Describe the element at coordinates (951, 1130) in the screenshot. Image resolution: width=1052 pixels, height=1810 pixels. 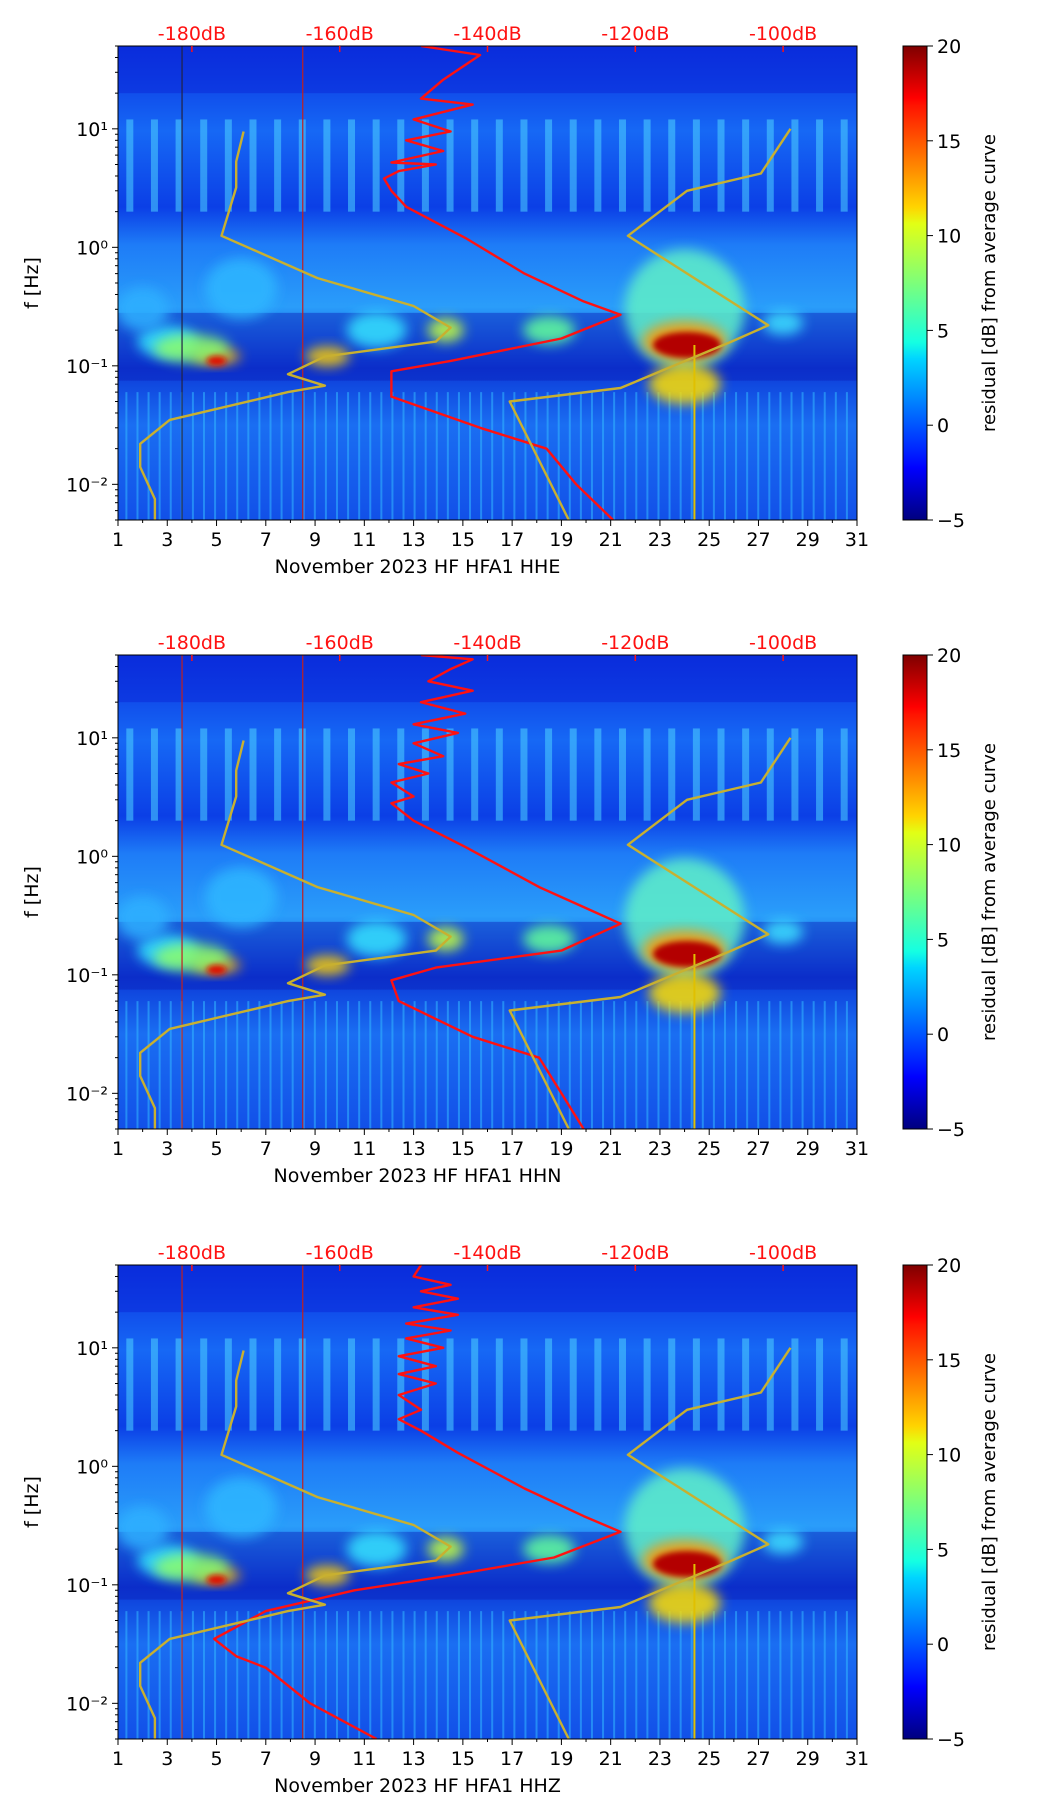
I see `colorbar-tick-label: −5` at that location.